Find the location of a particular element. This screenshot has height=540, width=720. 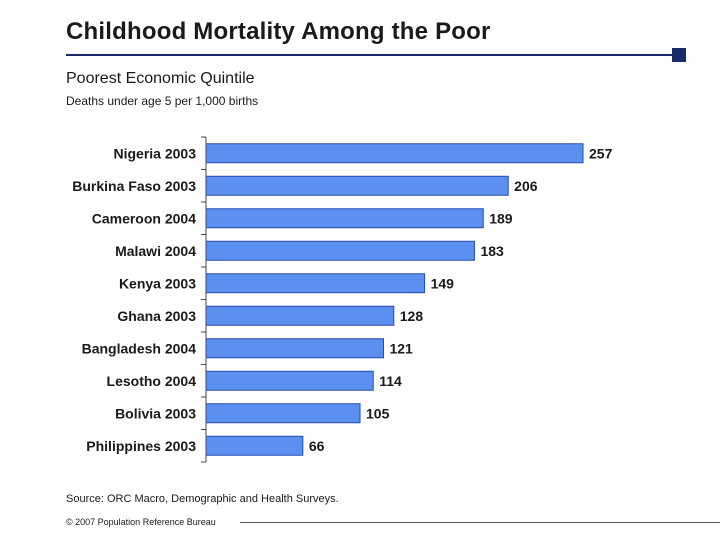

category-label: Philippines 2003 is located at coordinates (141, 446).